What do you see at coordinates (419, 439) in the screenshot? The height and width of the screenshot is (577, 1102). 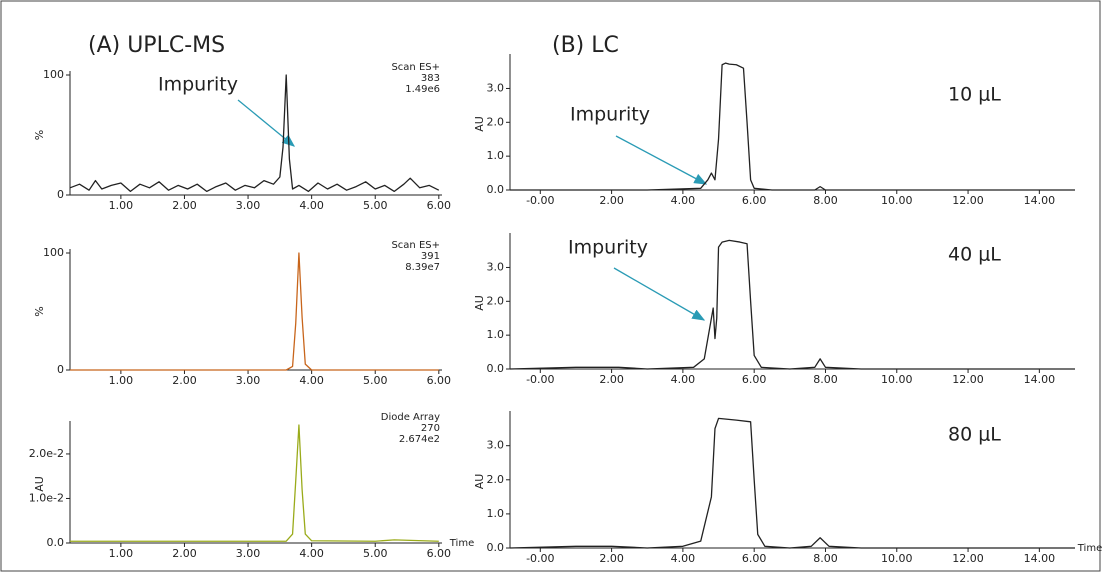 I see `trace-info: 2.674e2` at bounding box center [419, 439].